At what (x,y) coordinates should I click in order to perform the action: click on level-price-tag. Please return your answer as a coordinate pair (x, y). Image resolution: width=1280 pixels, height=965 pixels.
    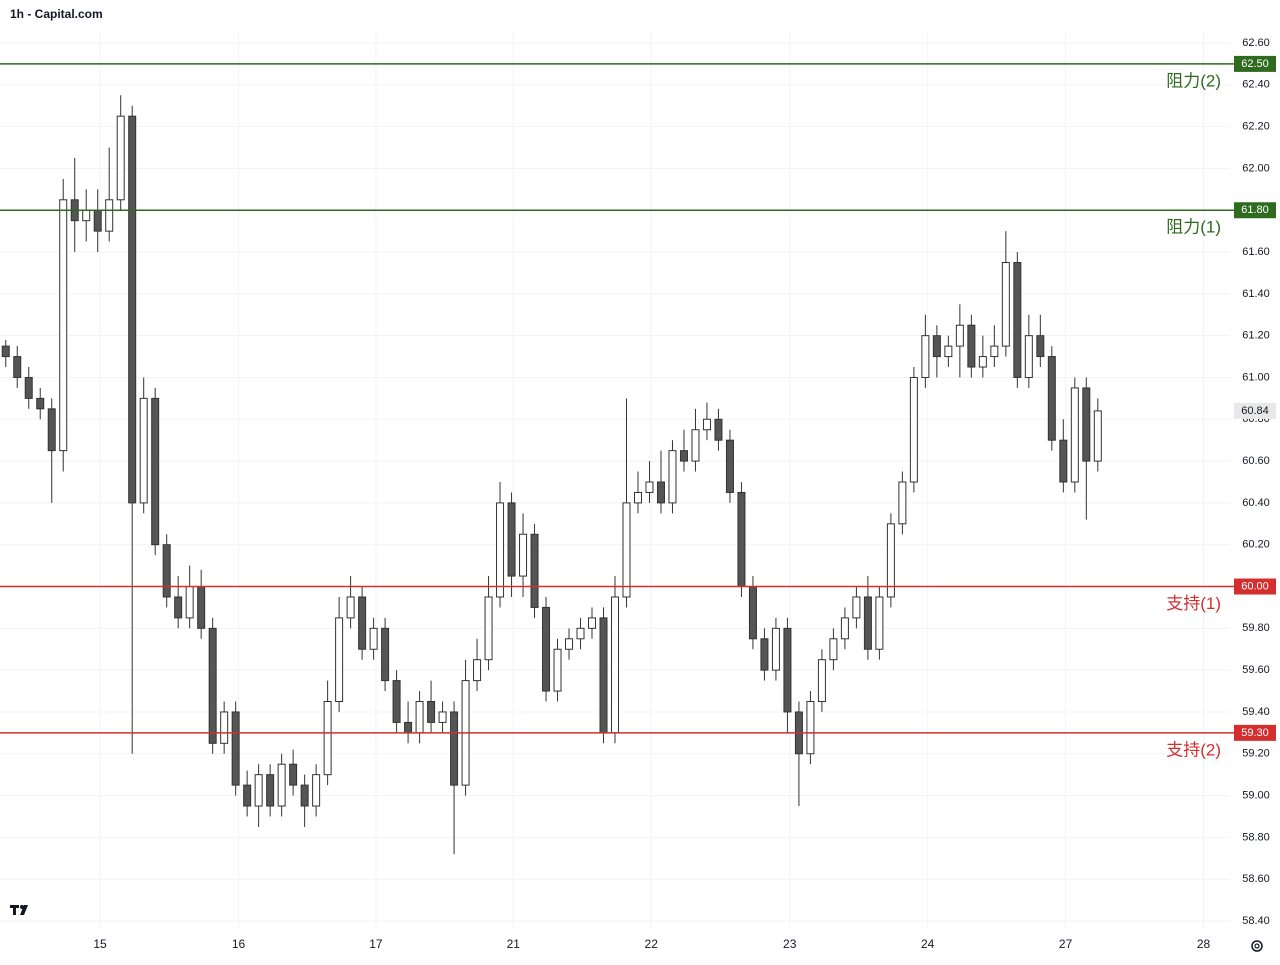
    Looking at the image, I should click on (1255, 210).